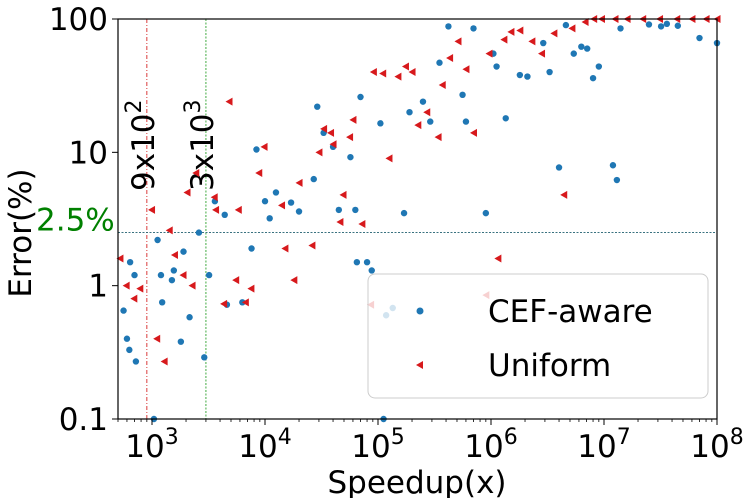 Image resolution: width=747 pixels, height=498 pixels. What do you see at coordinates (716, 445) in the screenshot?
I see `x-tick-label: 10⁸` at bounding box center [716, 445].